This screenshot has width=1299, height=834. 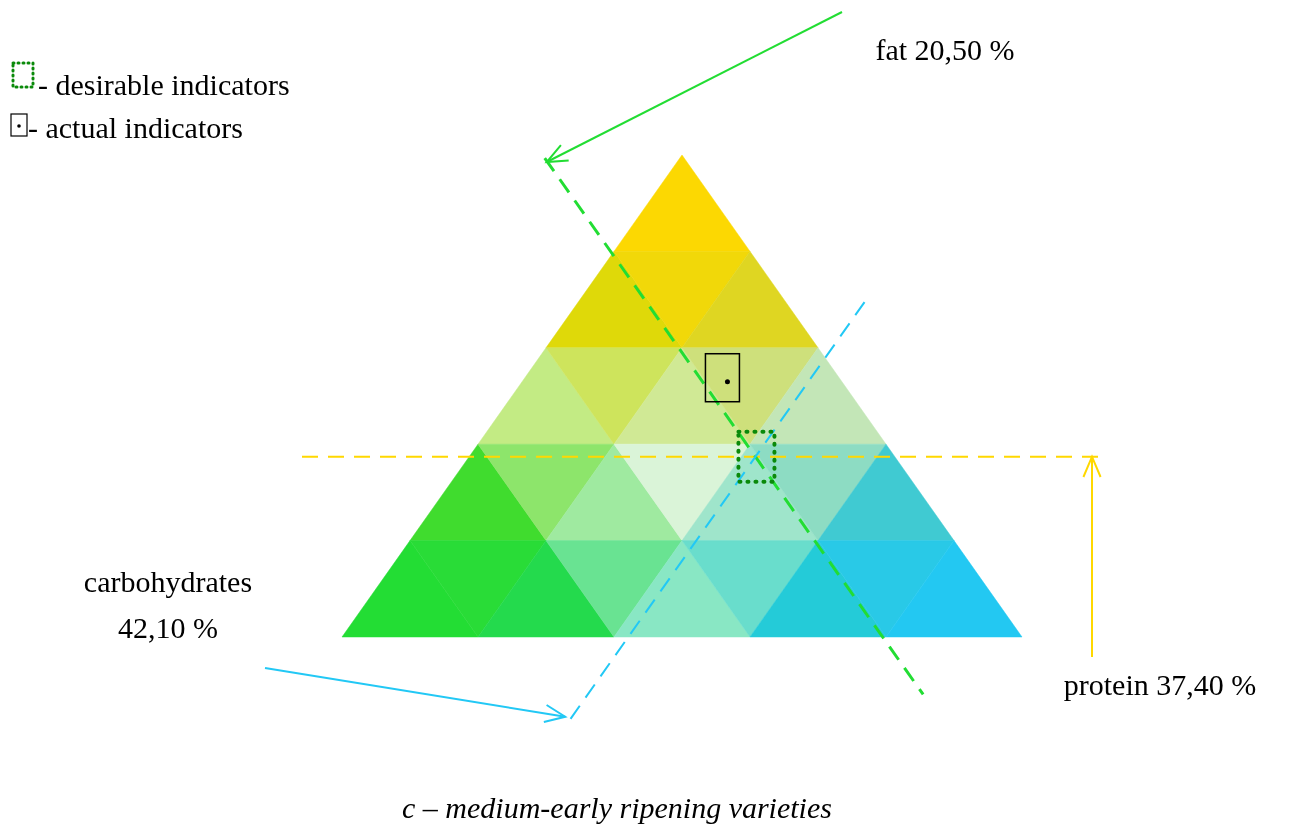 I want to click on data-label: 37,40 %, so click(x=1206, y=684).